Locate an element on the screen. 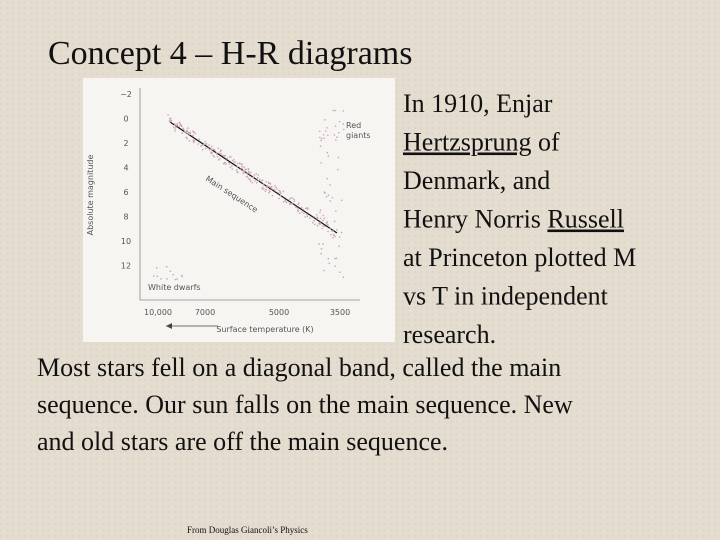 Image resolution: width=720 pixels, height=540 pixels. white-dwarfs-label: White dwarfs is located at coordinates (174, 287).